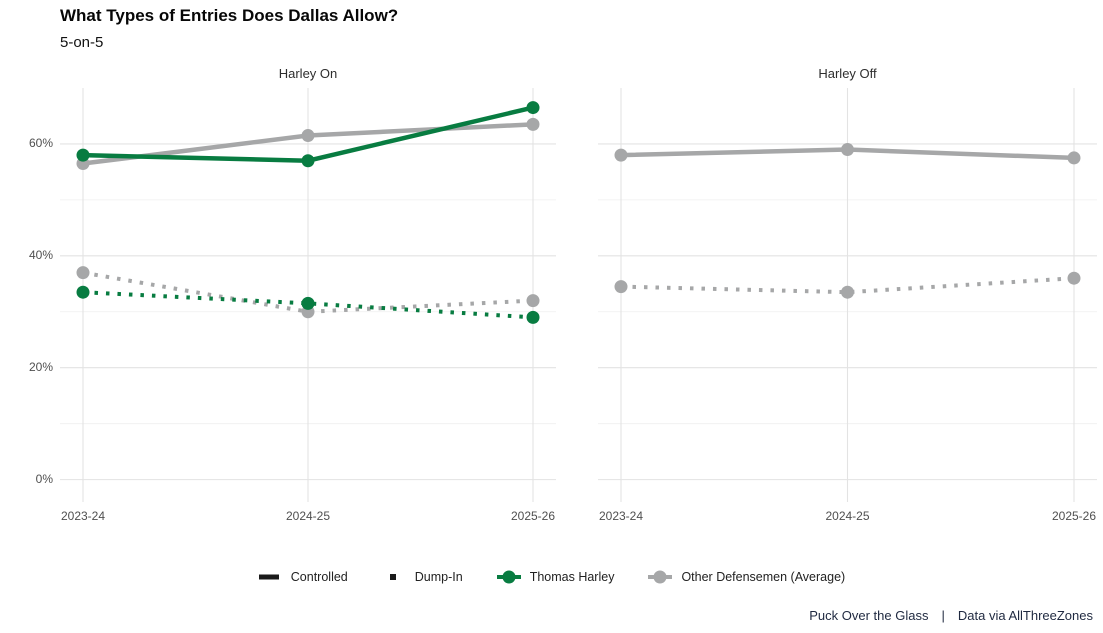 This screenshot has height=633, width=1103. What do you see at coordinates (82, 42) in the screenshot?
I see `chart-subtitle: 5-on-5` at bounding box center [82, 42].